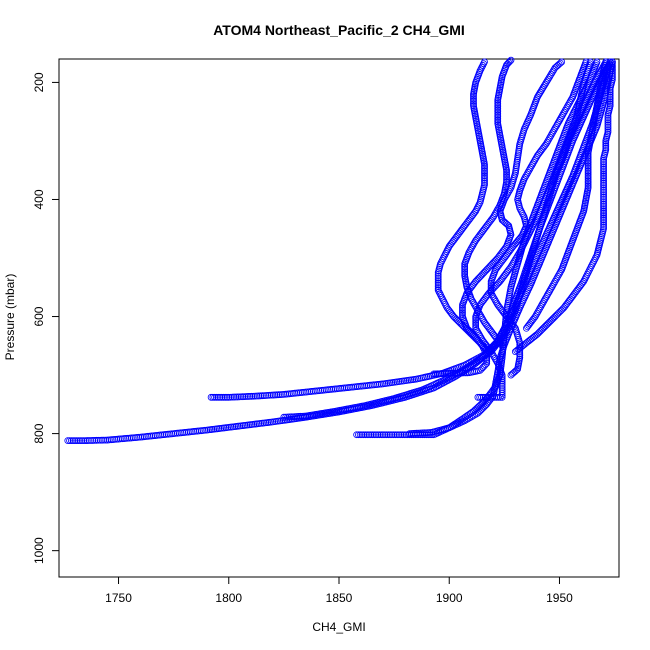 This screenshot has width=650, height=650. Describe the element at coordinates (118, 598) in the screenshot. I see `x-tick-label: 1750` at that location.